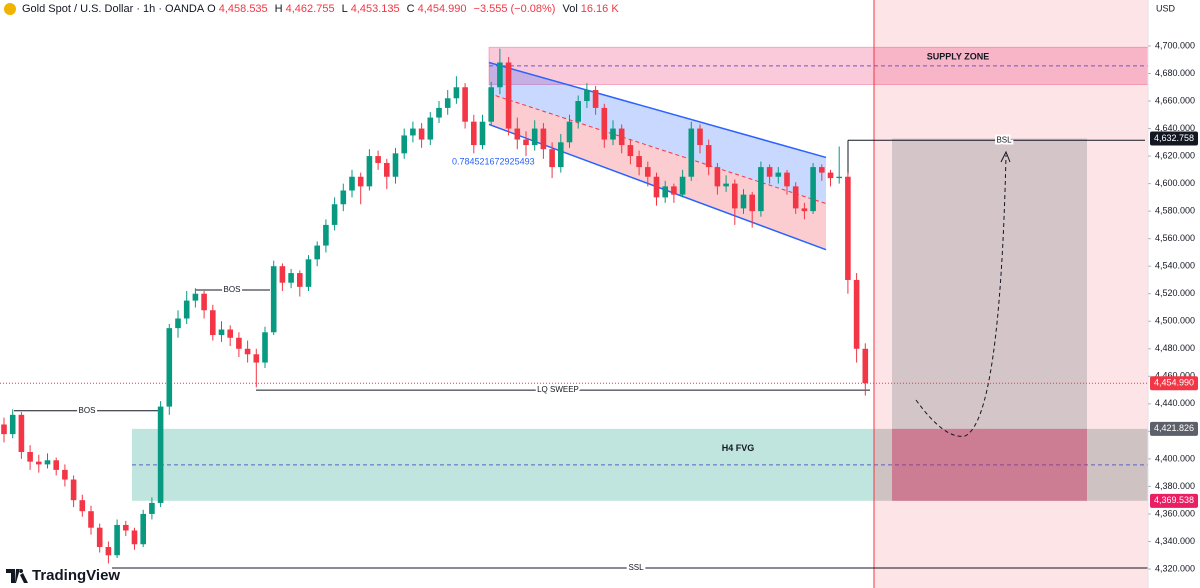 This screenshot has height=588, width=1200. I want to click on volume-value: 16.16 K, so click(599, 9).